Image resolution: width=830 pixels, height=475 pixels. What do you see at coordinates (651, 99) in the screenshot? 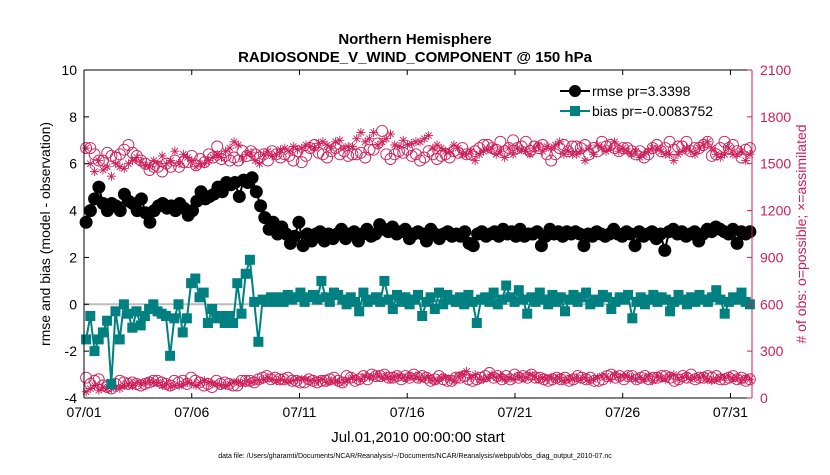
I see `legend: rmse pr=3.3398 bias pr=-0.0083752` at bounding box center [651, 99].